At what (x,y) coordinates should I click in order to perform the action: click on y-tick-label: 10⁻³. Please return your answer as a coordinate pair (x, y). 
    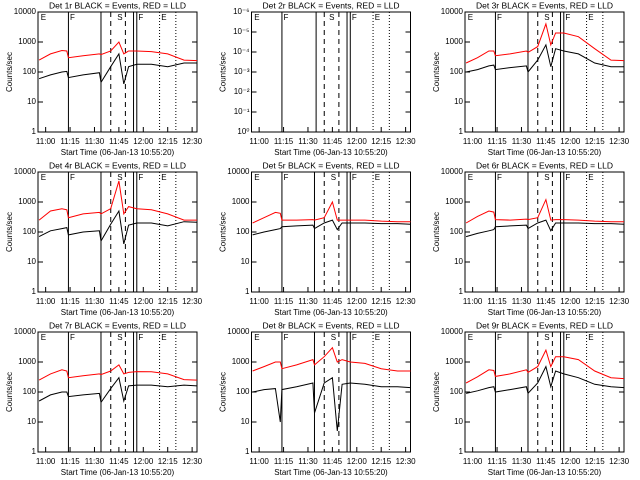
    Looking at the image, I should click on (242, 71).